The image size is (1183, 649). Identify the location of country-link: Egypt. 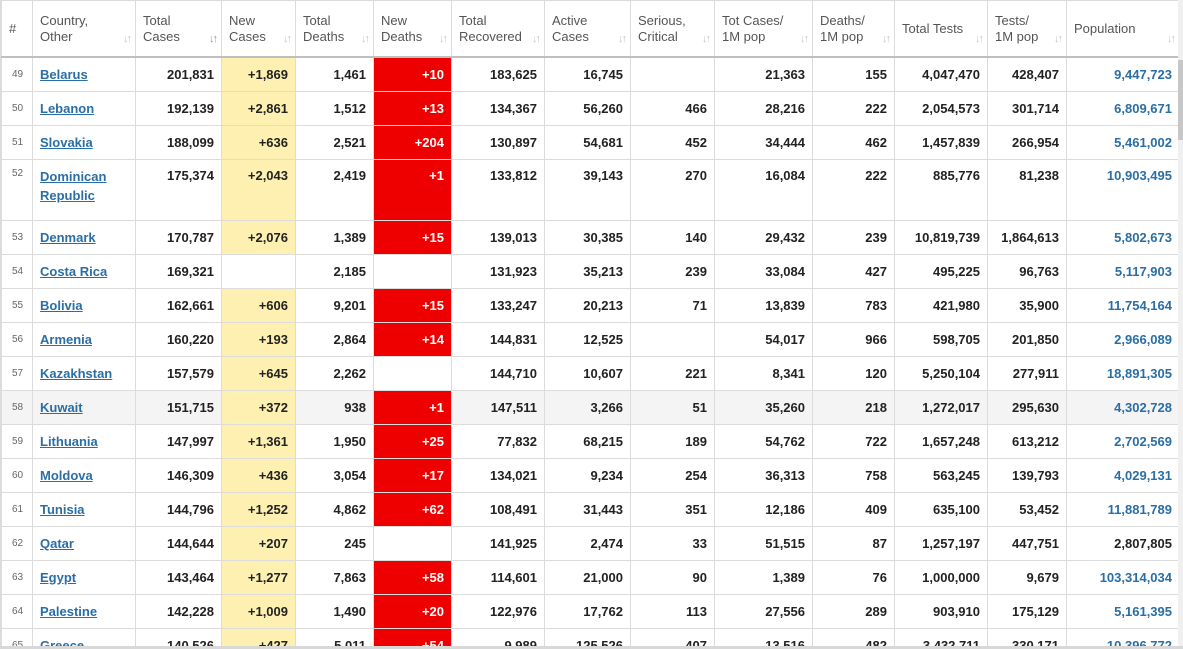
(58, 577).